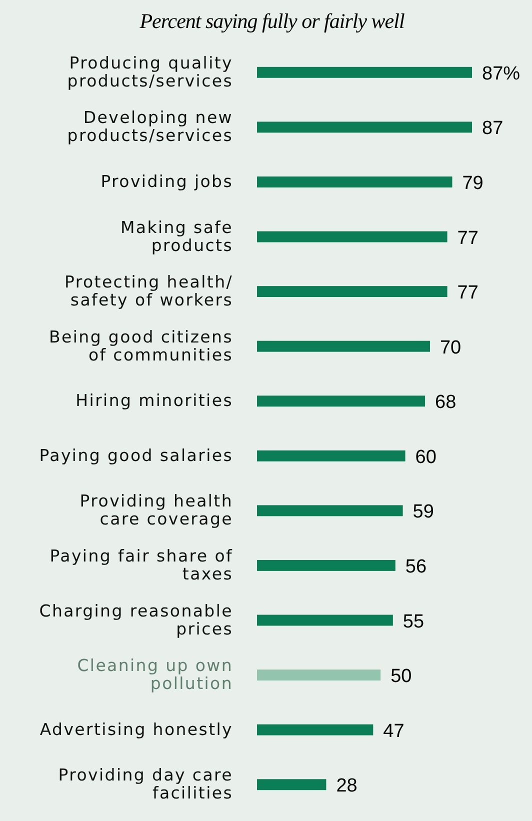  Describe the element at coordinates (413, 621) in the screenshot. I see `data-label: 55` at that location.